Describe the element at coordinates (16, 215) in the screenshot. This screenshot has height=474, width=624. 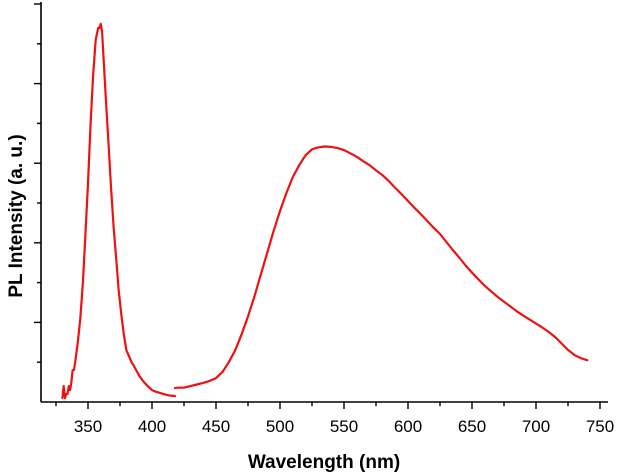
I see `y-axis-title: PL Intensity (a. u.)` at that location.